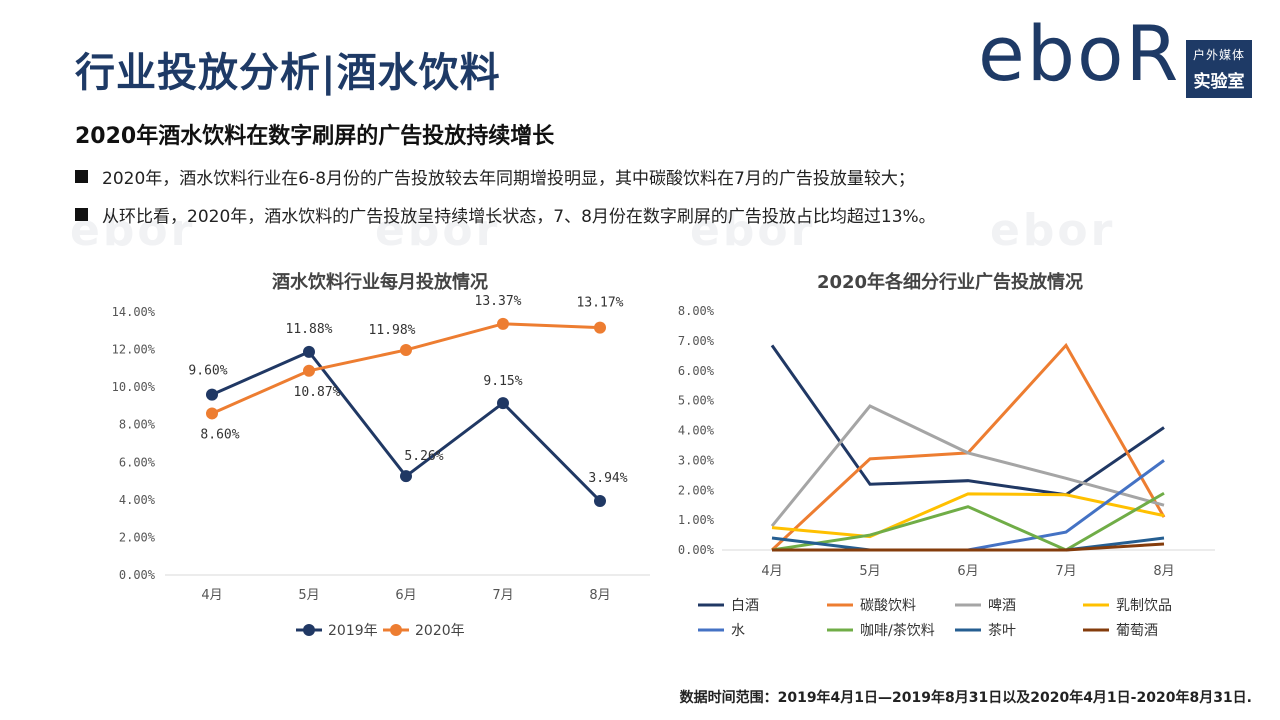 The width and height of the screenshot is (1280, 720). What do you see at coordinates (134, 387) in the screenshot?
I see `y-tick-label: 10.00%` at bounding box center [134, 387].